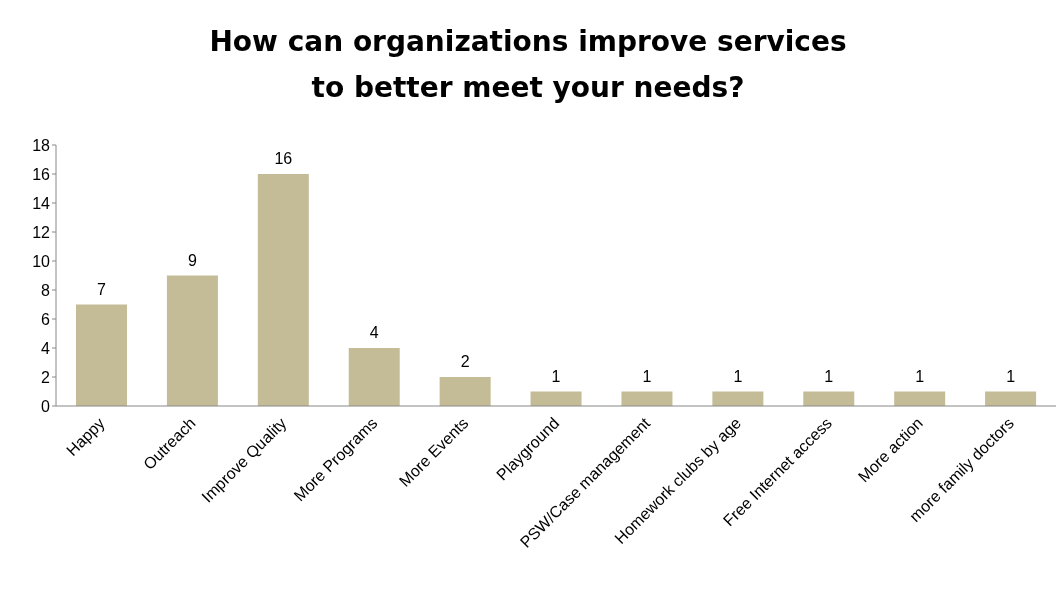  What do you see at coordinates (41, 203) in the screenshot?
I see `y-tick-label: 14` at bounding box center [41, 203].